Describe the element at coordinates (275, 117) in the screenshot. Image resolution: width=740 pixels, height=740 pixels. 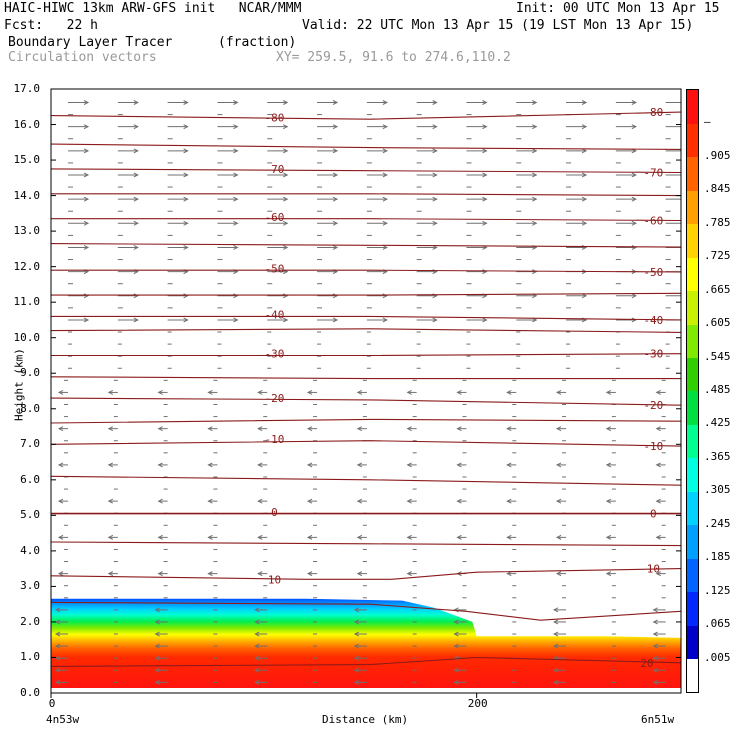
I see `contour-label: -80` at that location.